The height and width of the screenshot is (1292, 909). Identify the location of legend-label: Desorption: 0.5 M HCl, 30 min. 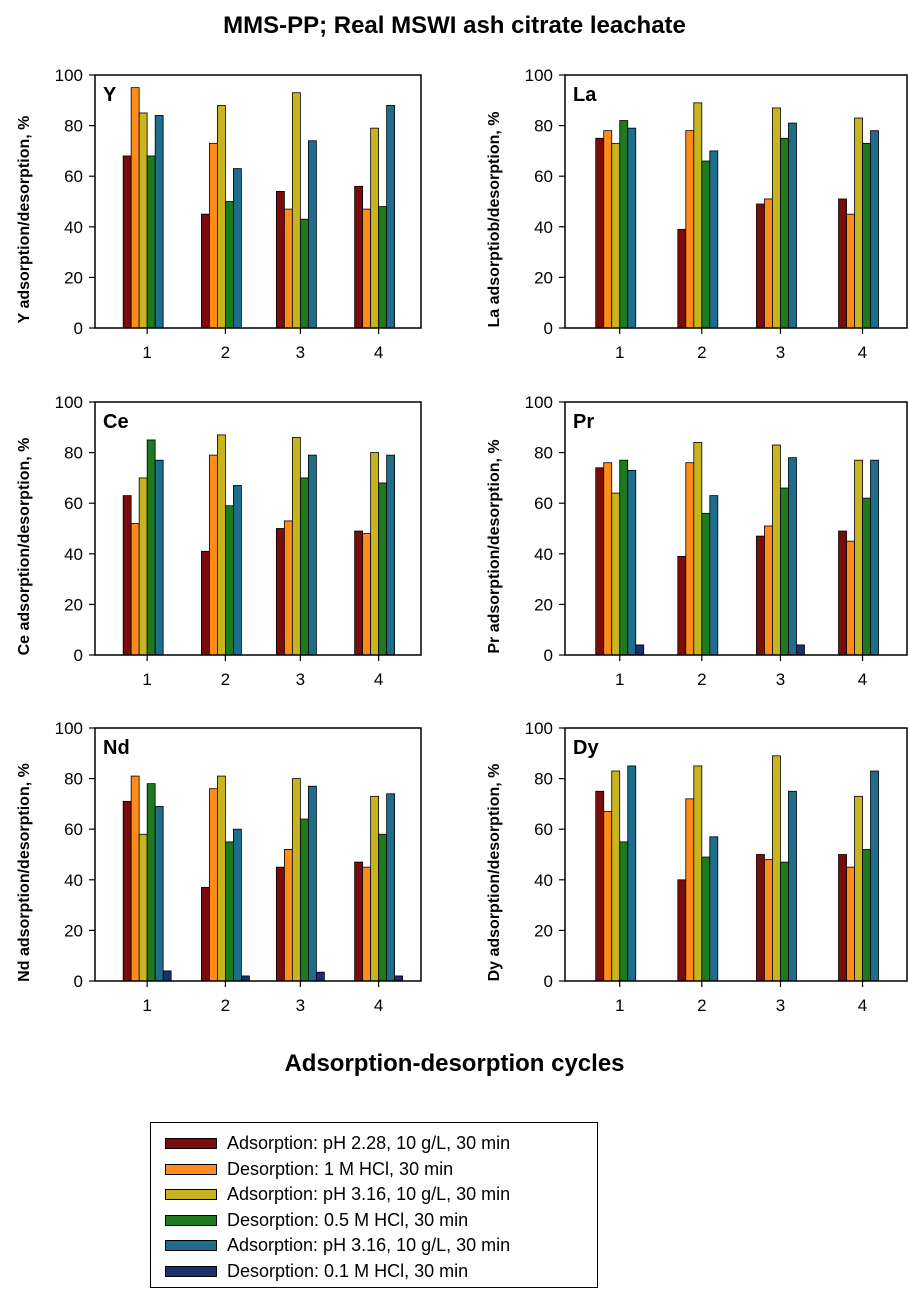
(348, 1219).